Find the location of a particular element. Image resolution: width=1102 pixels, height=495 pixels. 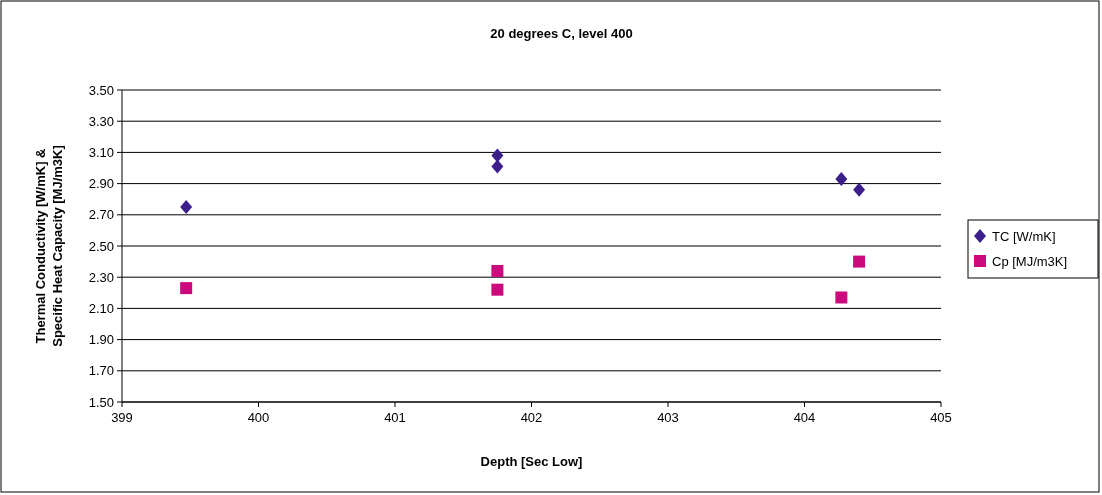

y-tick-label: 2.90 is located at coordinates (101, 184).